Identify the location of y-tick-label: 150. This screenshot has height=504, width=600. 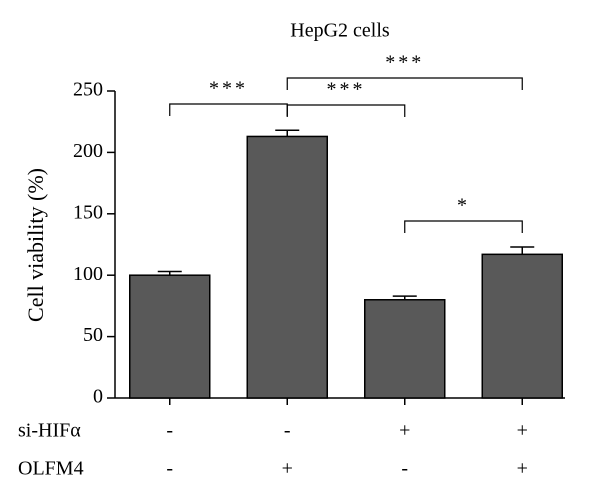
(88, 212).